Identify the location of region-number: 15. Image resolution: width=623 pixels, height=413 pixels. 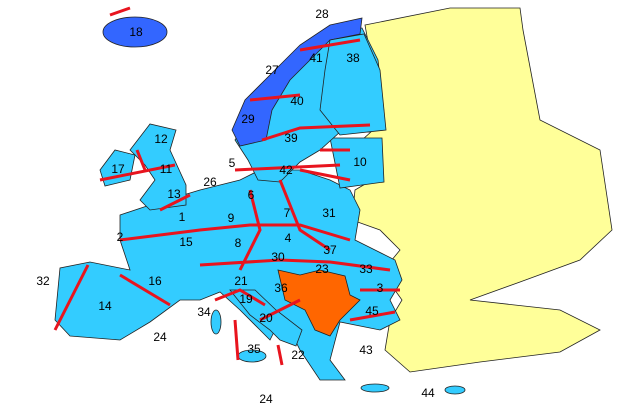
(186, 242).